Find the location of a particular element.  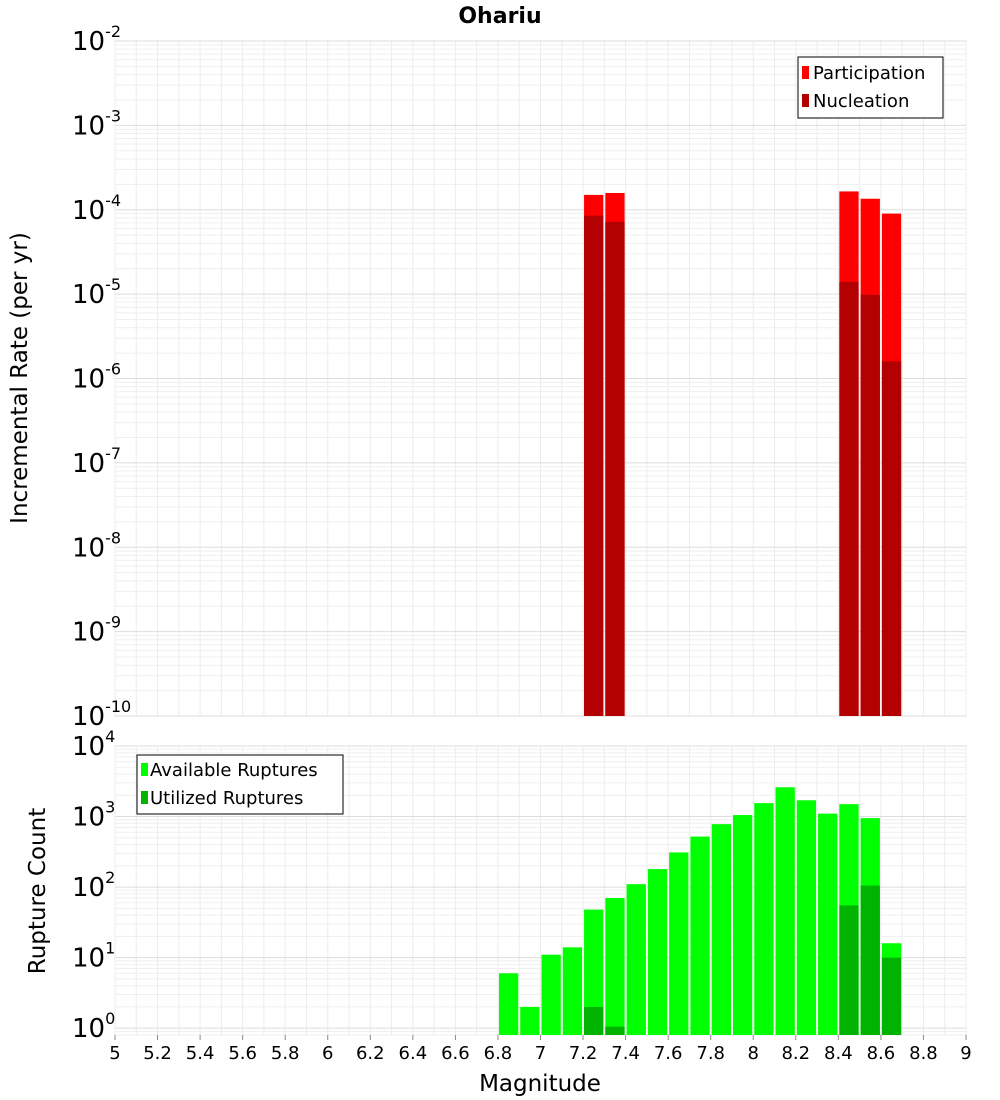

y-tick-label: 10⁻⁸ is located at coordinates (96, 545).